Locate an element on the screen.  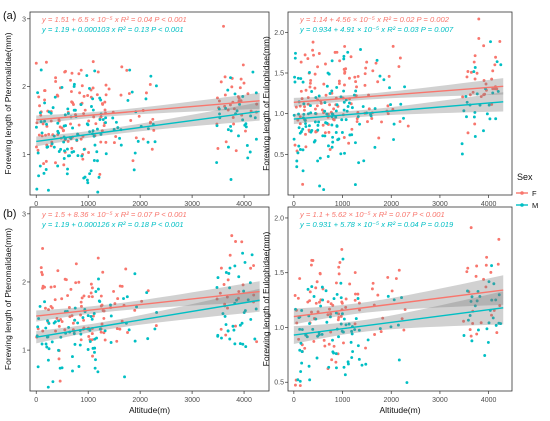
y-tick-label: 1.0 is located at coordinates (279, 114).